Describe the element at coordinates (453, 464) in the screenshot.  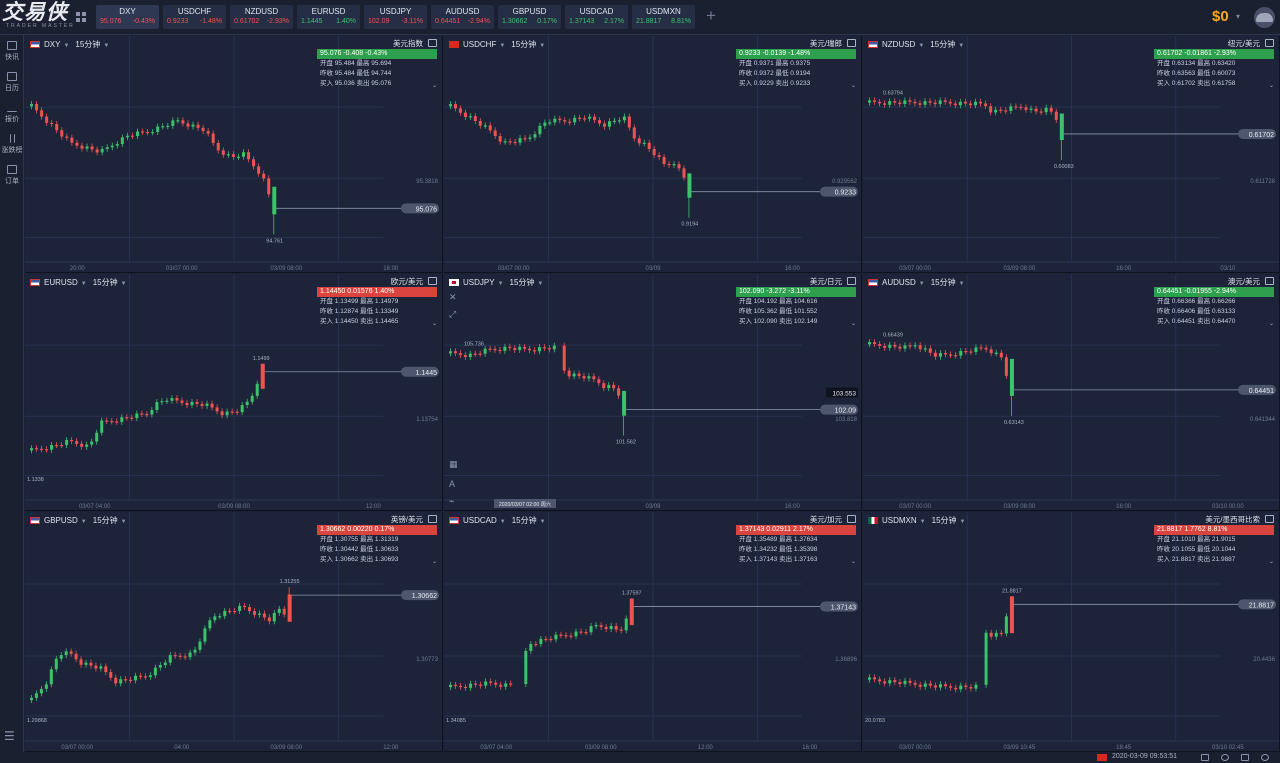
I see `indicator-icon: ▦` at that location.